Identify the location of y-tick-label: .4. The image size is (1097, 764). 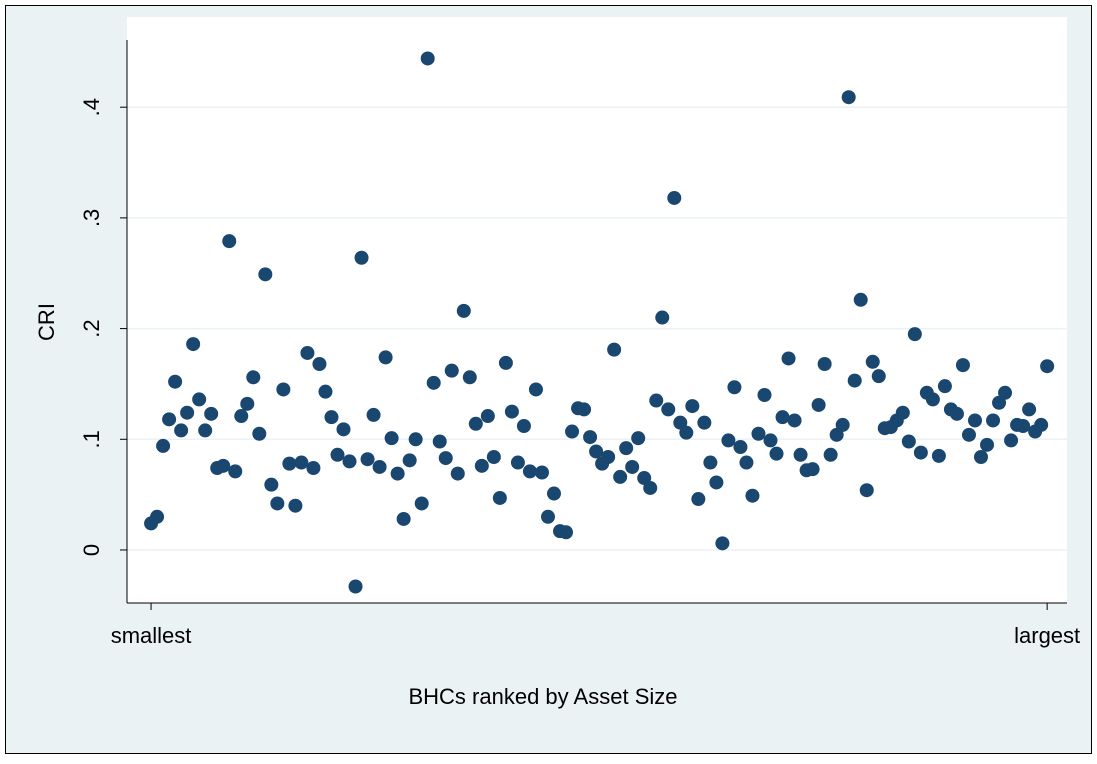
(91, 107).